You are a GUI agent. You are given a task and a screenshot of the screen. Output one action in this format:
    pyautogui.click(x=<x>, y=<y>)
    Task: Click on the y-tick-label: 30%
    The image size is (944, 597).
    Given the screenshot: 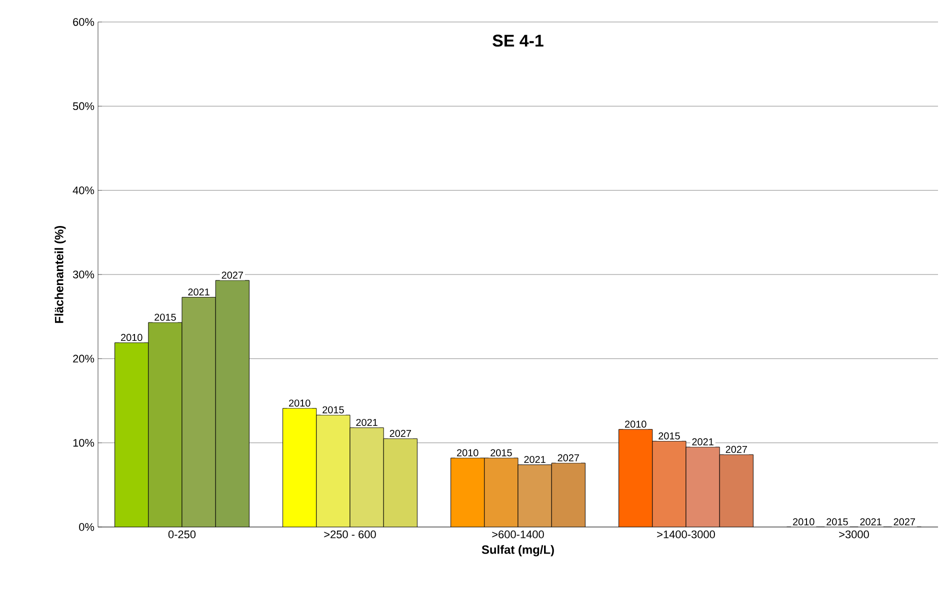 What is the action you would take?
    pyautogui.click(x=83, y=274)
    